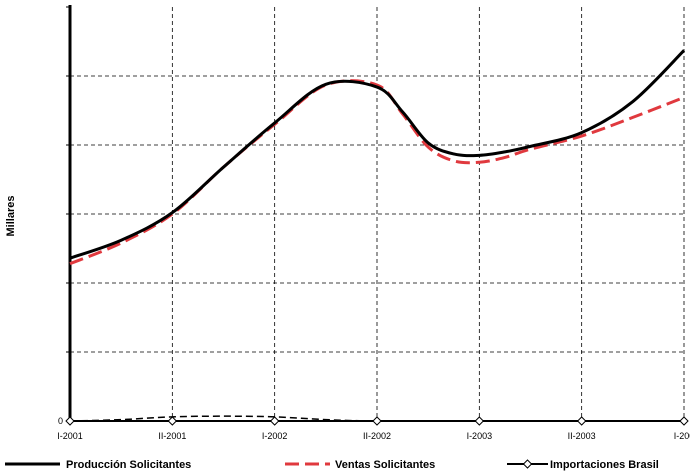 The height and width of the screenshot is (475, 690). I want to click on legend-item: Ventas Solicitantes, so click(360, 465).